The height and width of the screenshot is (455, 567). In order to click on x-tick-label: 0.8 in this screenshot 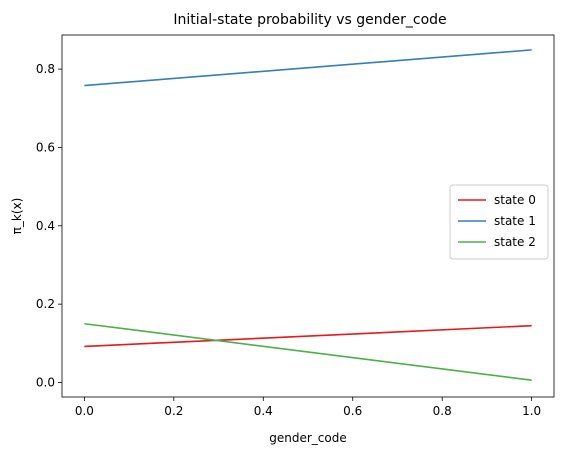, I will do `click(442, 411)`.